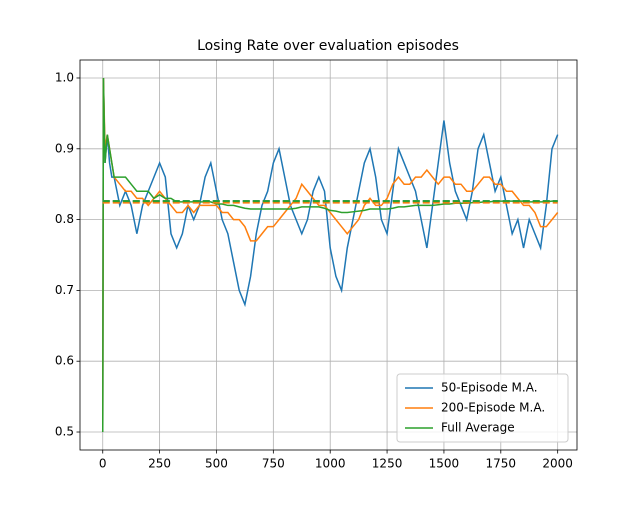 The image size is (640, 505). What do you see at coordinates (478, 428) in the screenshot?
I see `legend-label: Full Average` at bounding box center [478, 428].